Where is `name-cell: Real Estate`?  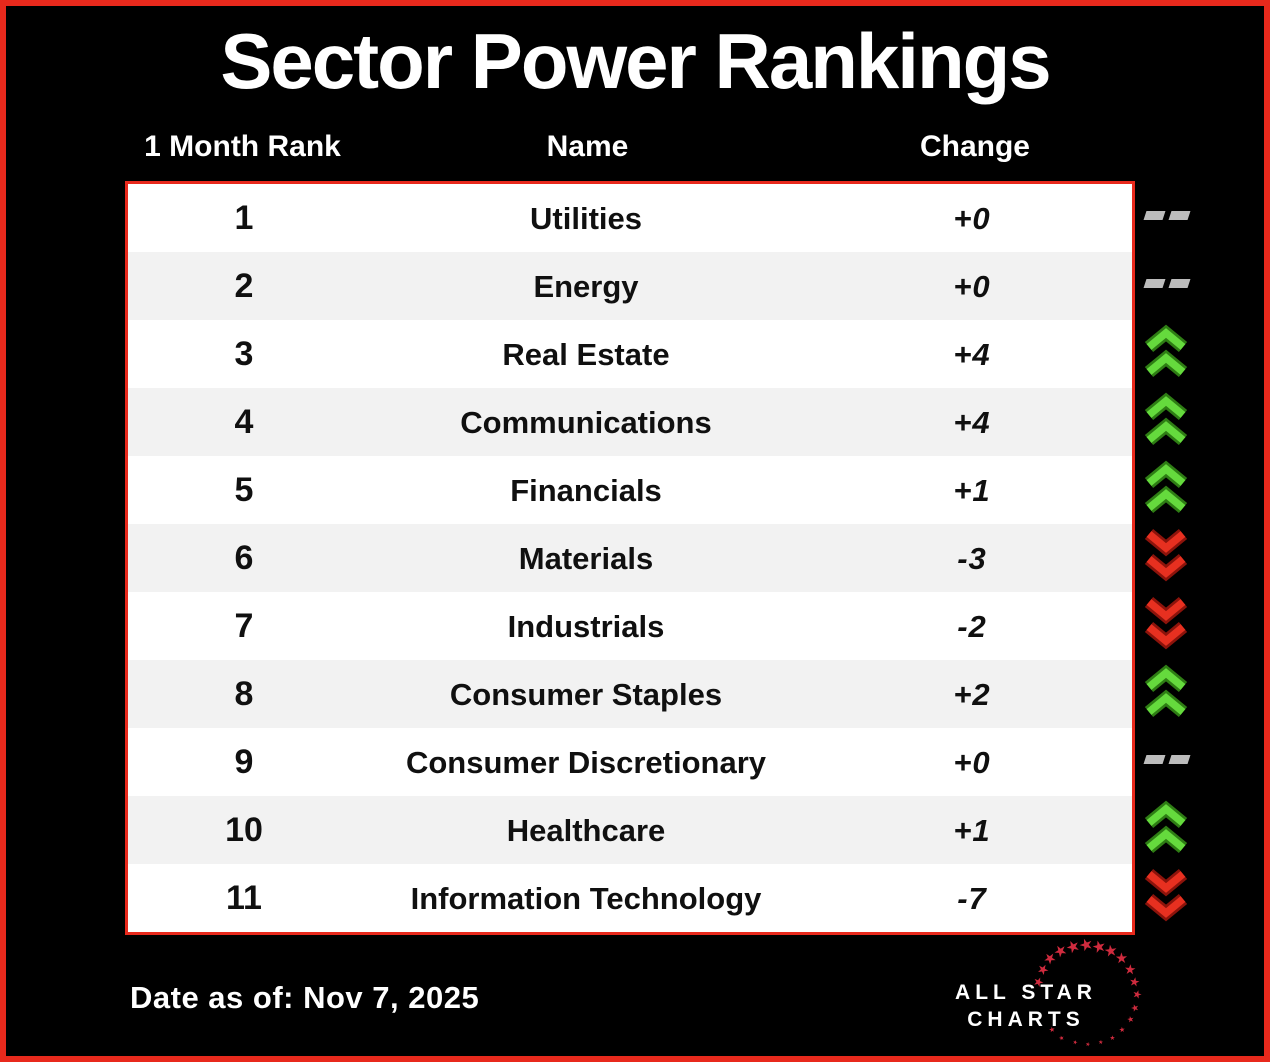
name-cell: Real Estate is located at coordinates (586, 354).